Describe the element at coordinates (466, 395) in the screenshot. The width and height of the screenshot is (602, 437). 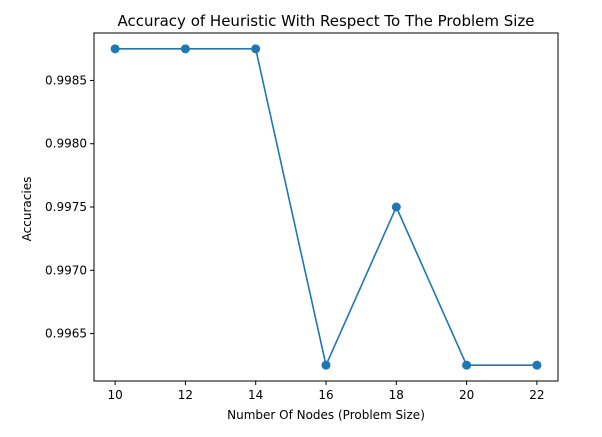
I see `x-tick-label: 20` at that location.